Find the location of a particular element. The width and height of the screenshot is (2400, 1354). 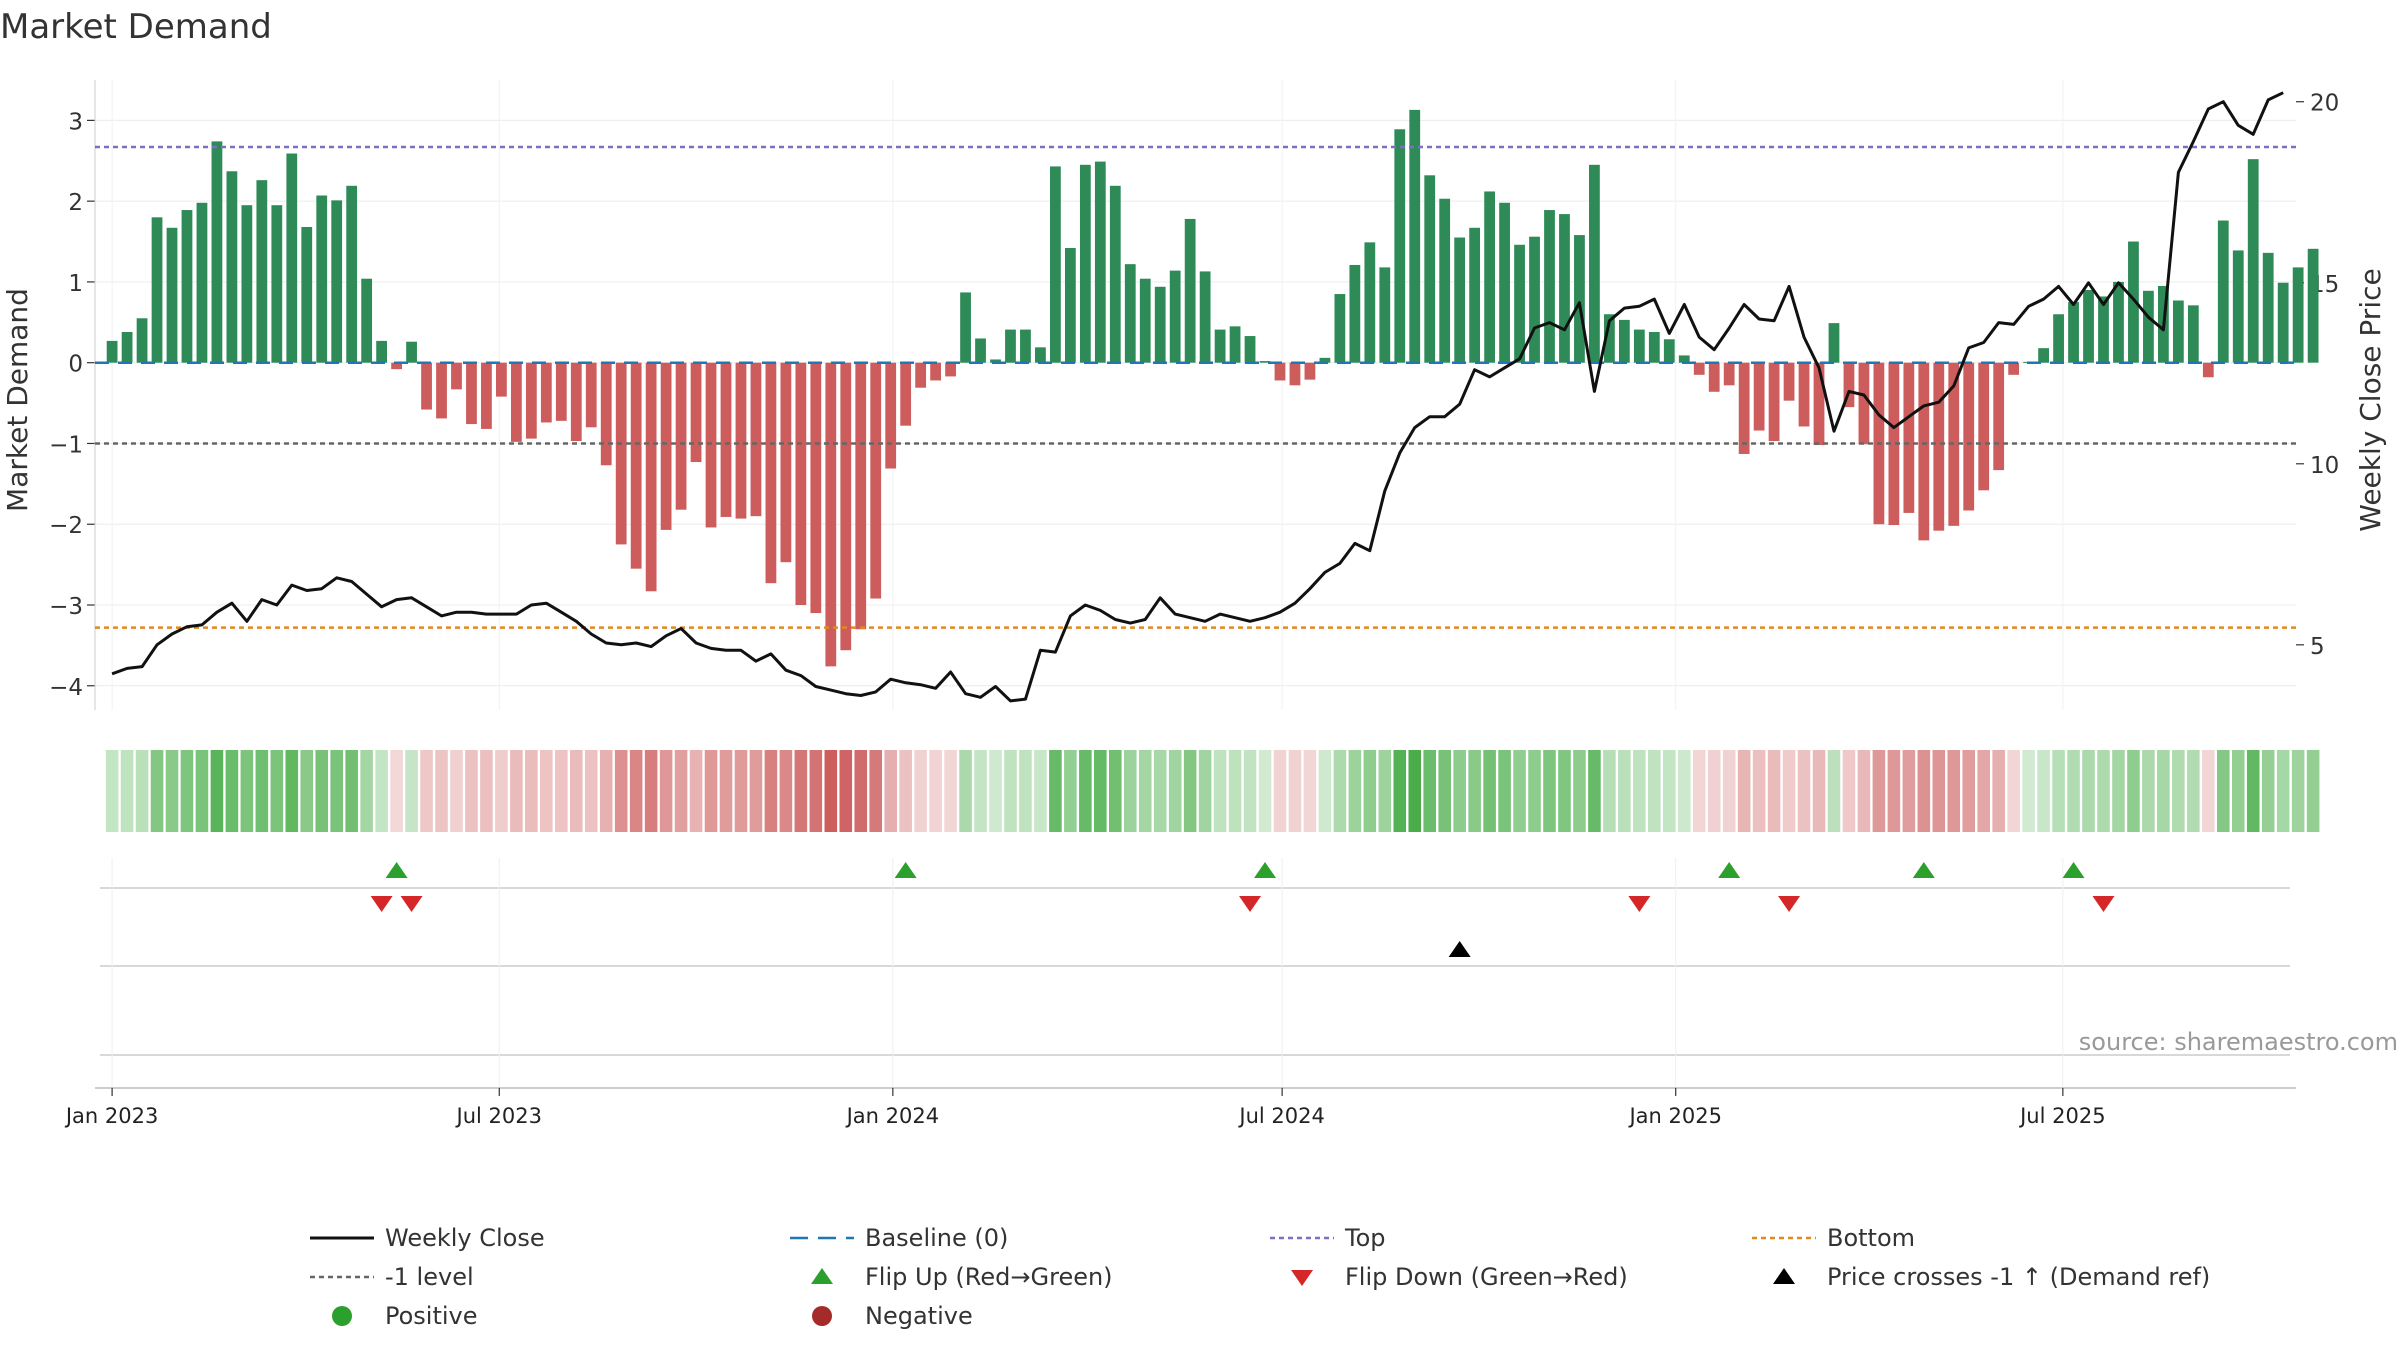

legend-swatch-triangle-down is located at coordinates (1302, 1278).